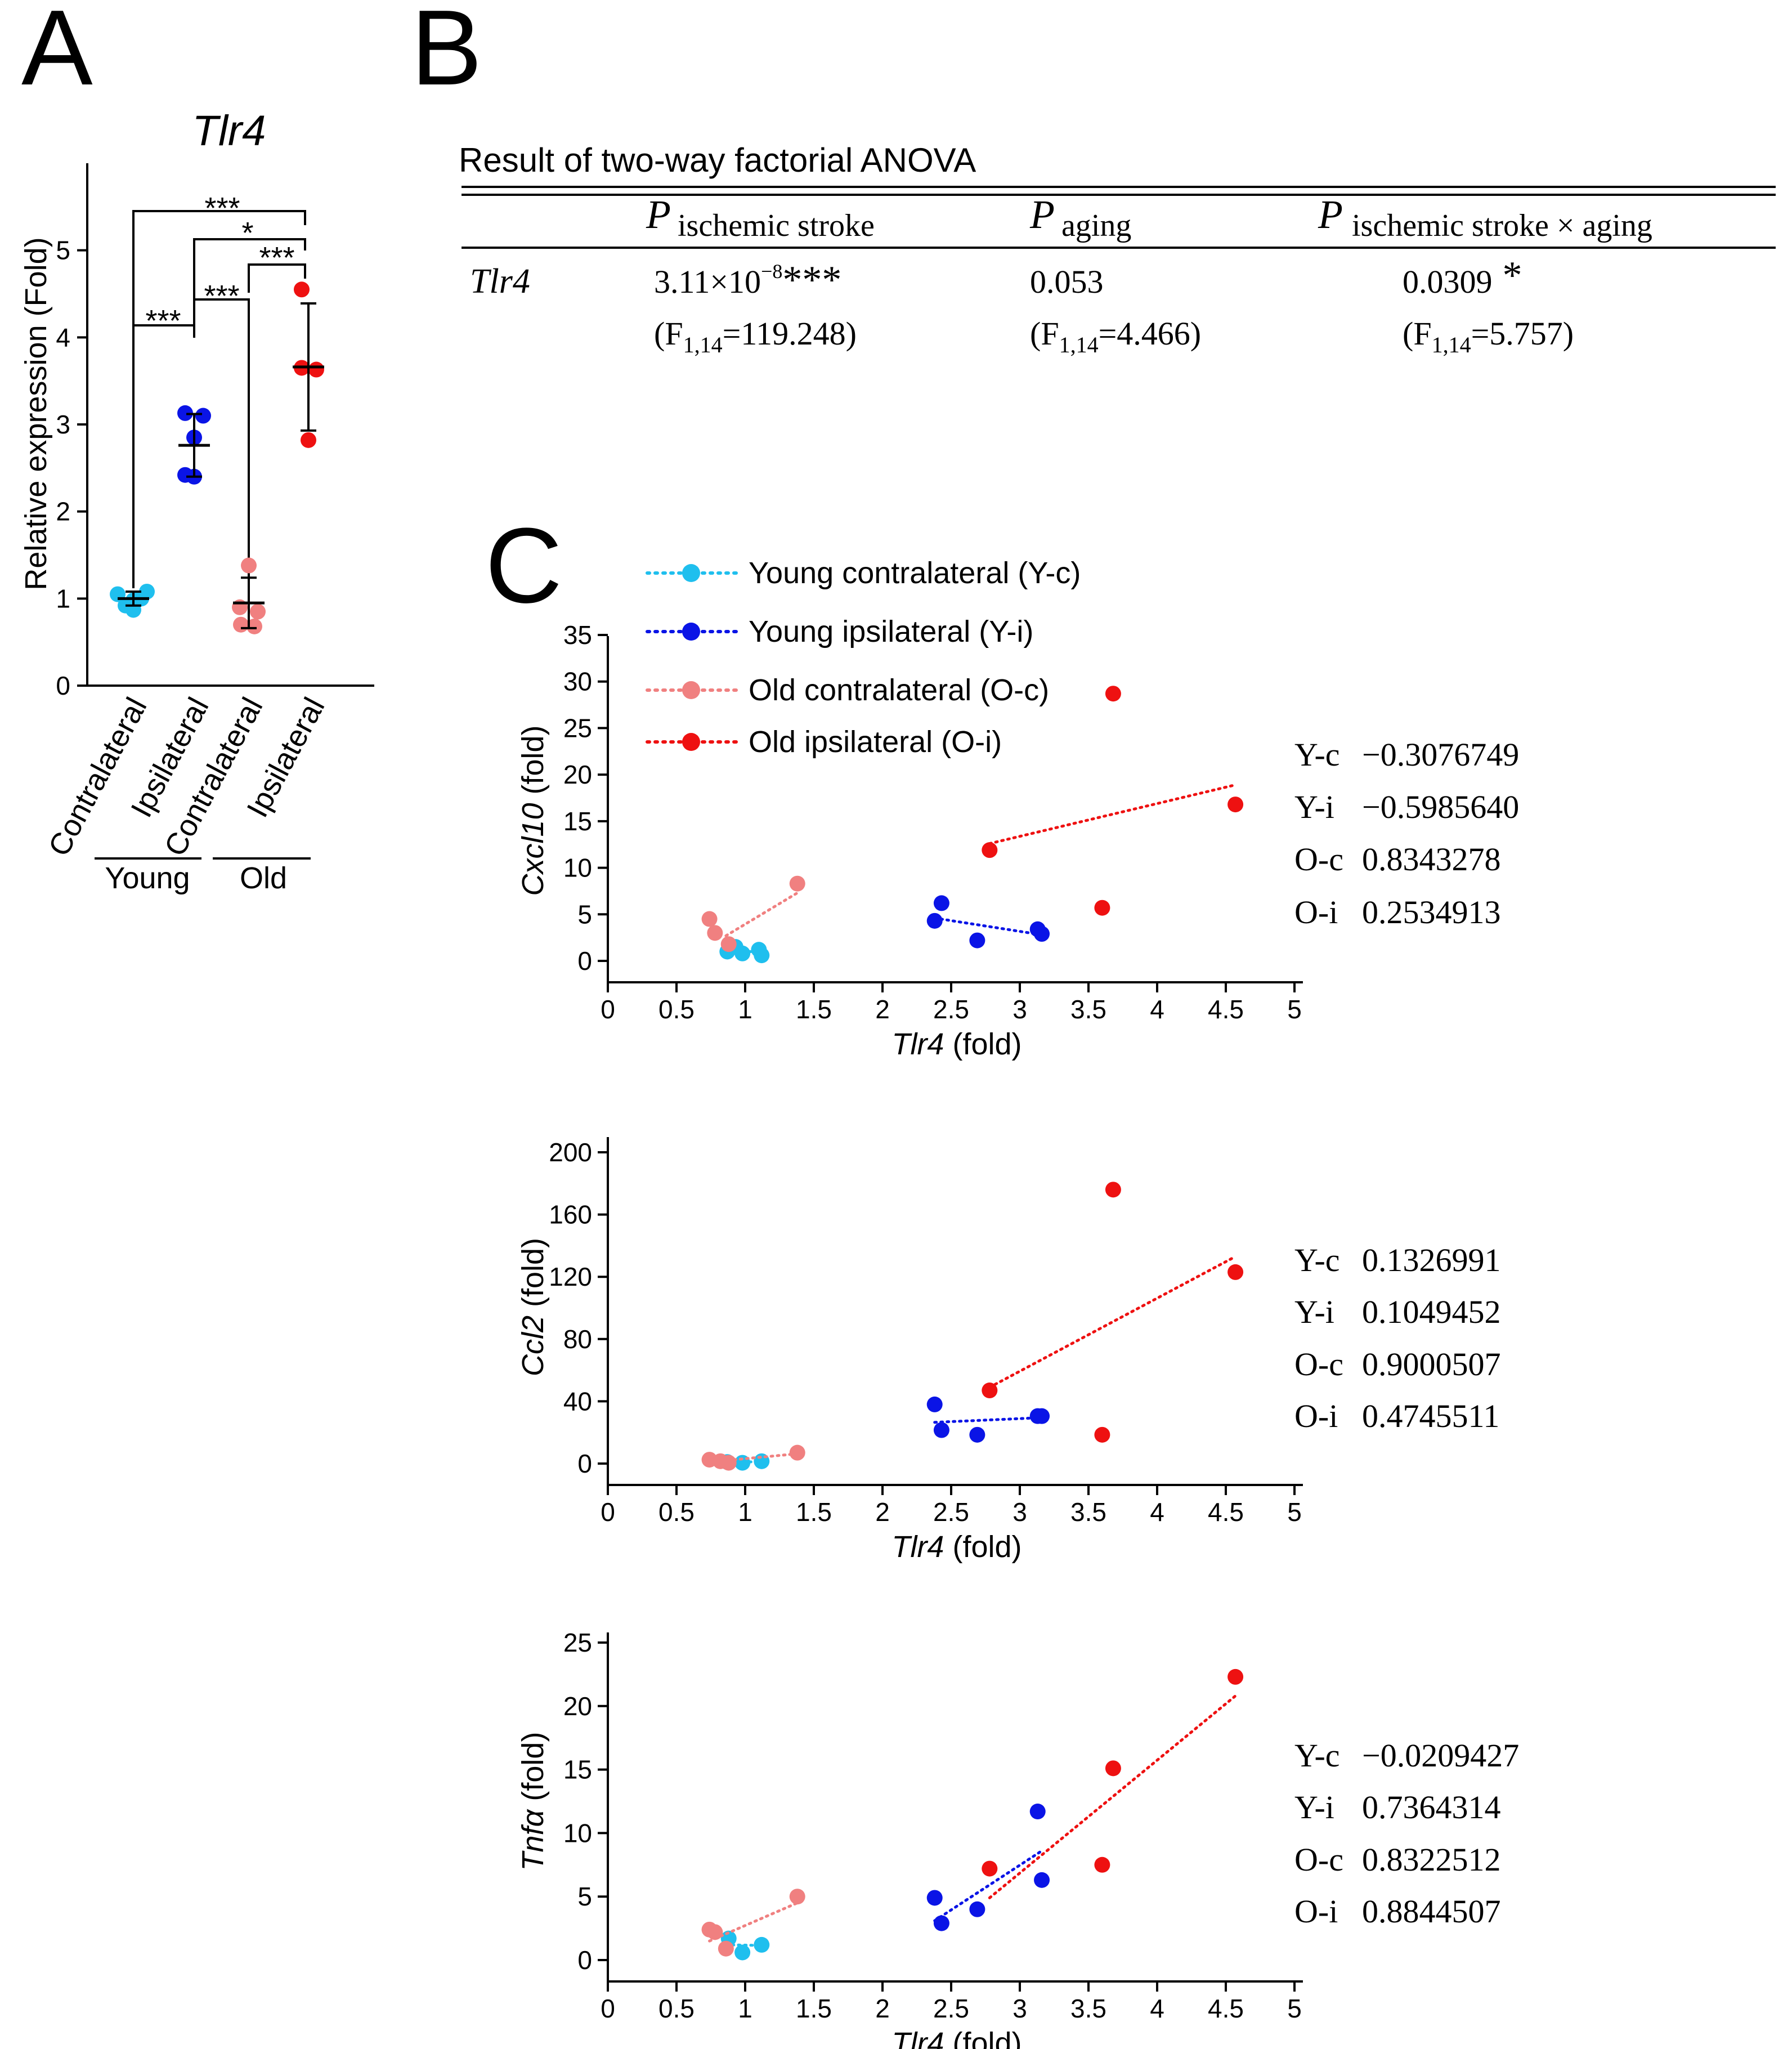 The image size is (1792, 2049). What do you see at coordinates (577, 1339) in the screenshot?
I see `scatter-ytick-label: 80` at bounding box center [577, 1339].